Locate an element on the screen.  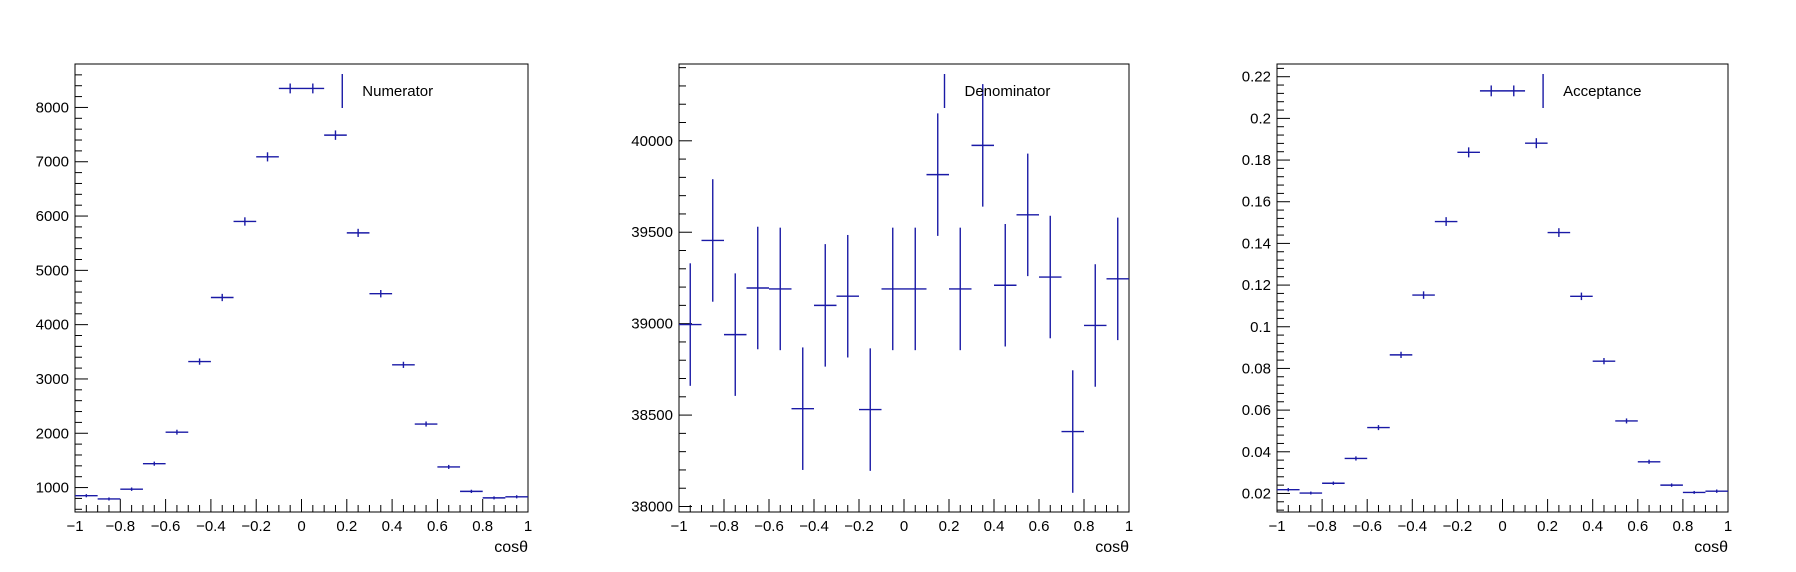
y-tick-label: 5000 is located at coordinates (52, 270).